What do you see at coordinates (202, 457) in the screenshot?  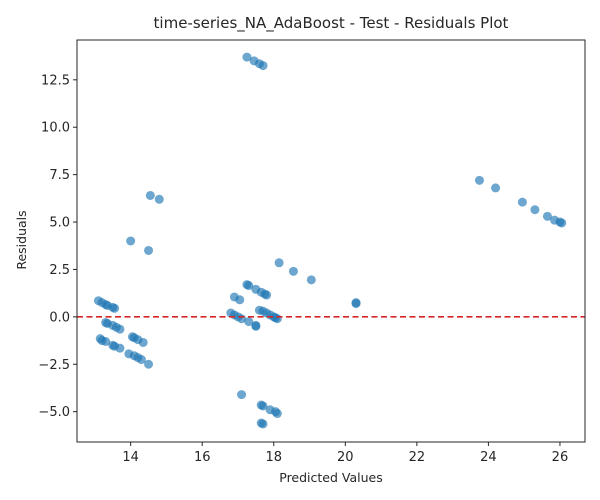 I see `x-tick-label: 16` at bounding box center [202, 457].